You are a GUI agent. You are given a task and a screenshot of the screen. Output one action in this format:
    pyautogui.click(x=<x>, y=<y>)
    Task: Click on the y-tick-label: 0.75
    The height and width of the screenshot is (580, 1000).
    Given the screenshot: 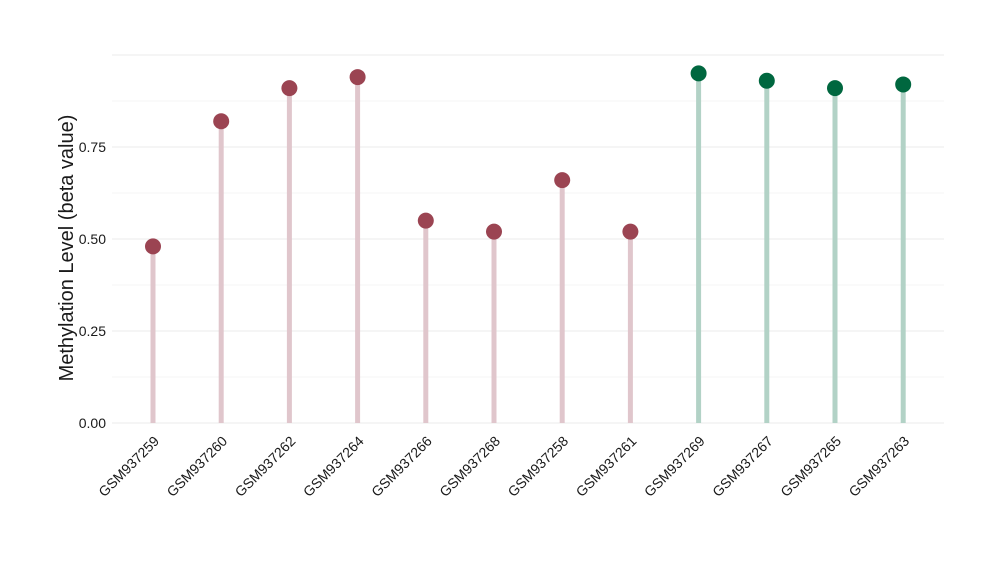 What is the action you would take?
    pyautogui.click(x=92, y=147)
    